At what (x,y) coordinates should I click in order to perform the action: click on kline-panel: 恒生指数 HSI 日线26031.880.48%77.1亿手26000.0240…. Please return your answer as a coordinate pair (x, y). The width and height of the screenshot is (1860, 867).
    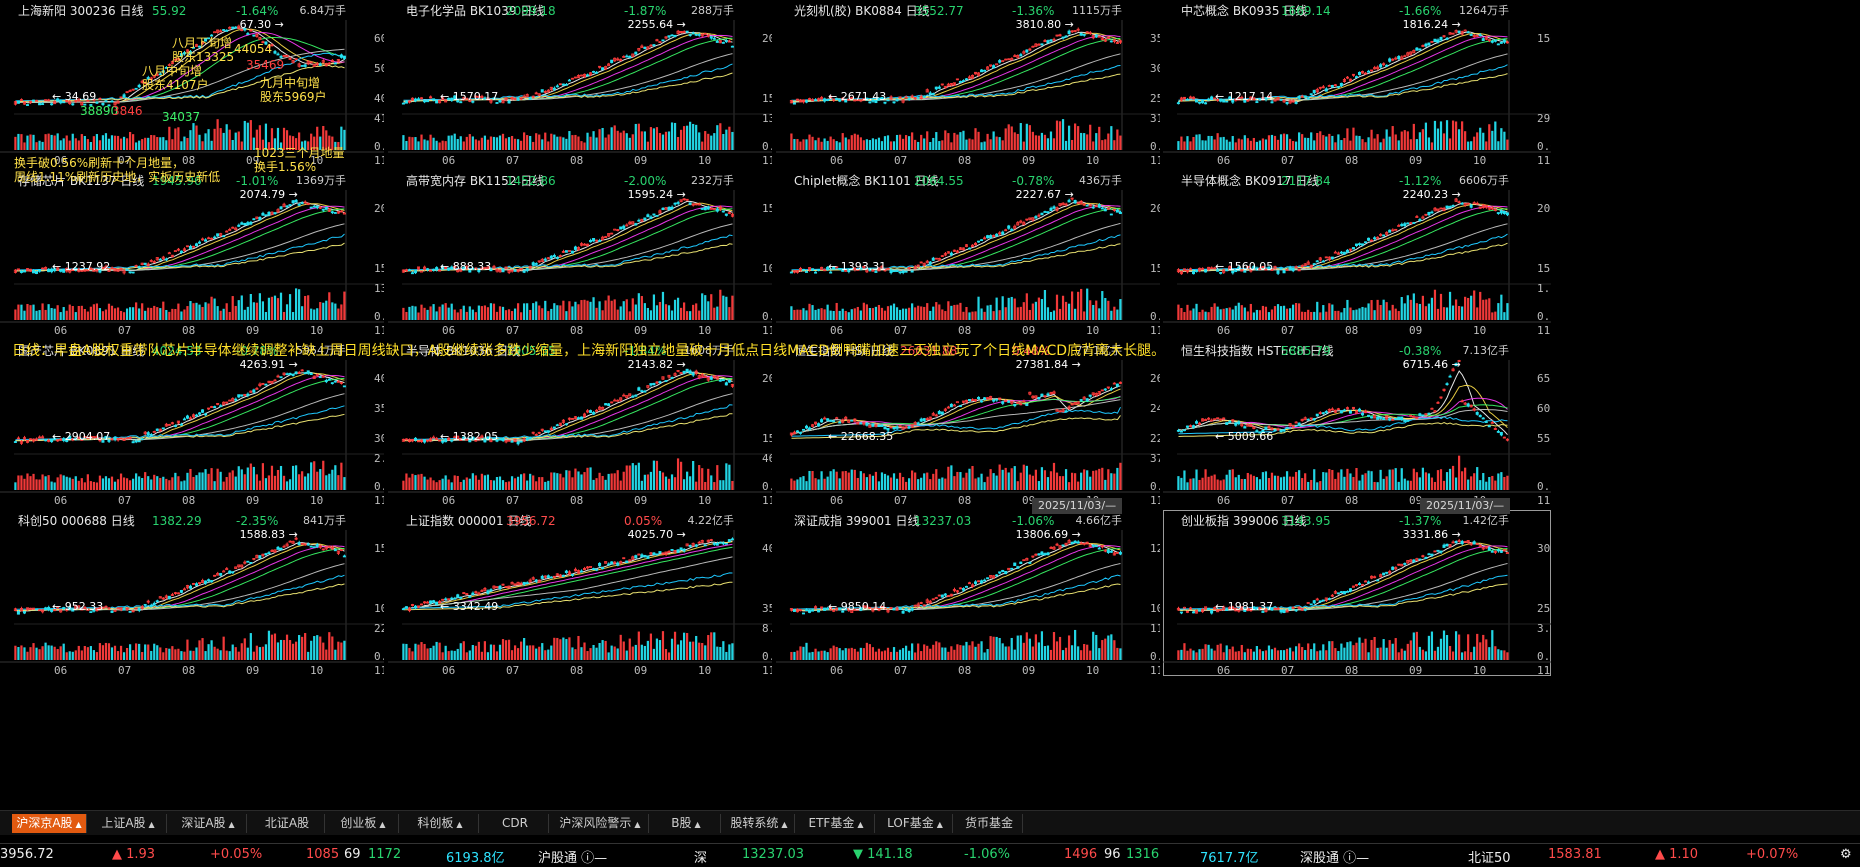
    Looking at the image, I should click on (968, 423).